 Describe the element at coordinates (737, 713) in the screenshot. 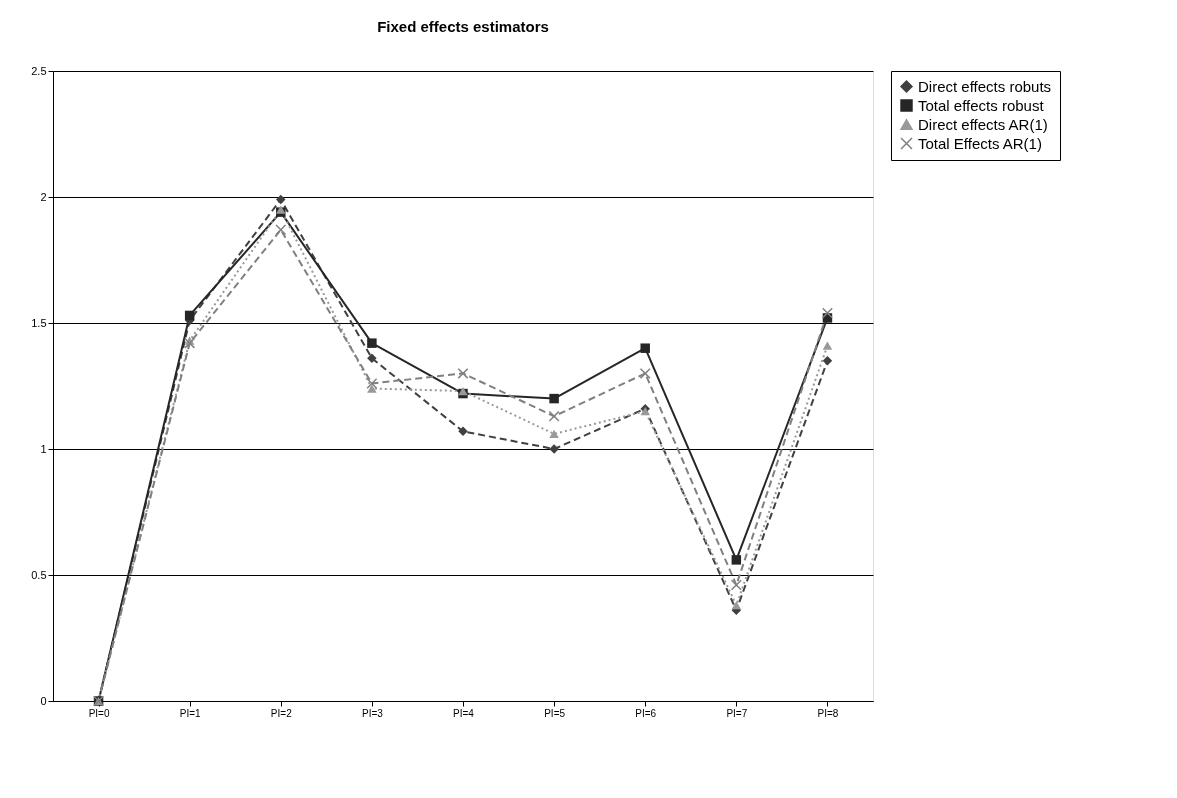

I see `x-tick-label: PI=7` at that location.